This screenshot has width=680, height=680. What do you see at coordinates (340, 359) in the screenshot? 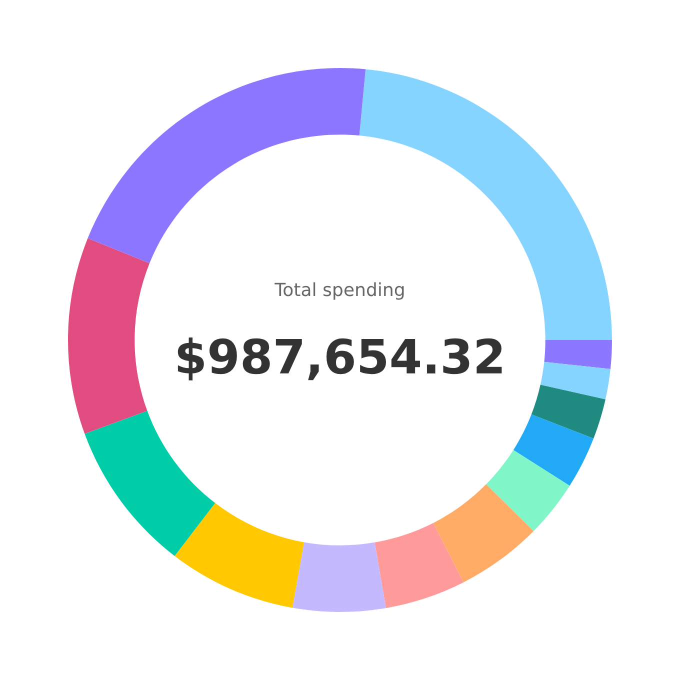
I see `text: $987,654.32` at bounding box center [340, 359].